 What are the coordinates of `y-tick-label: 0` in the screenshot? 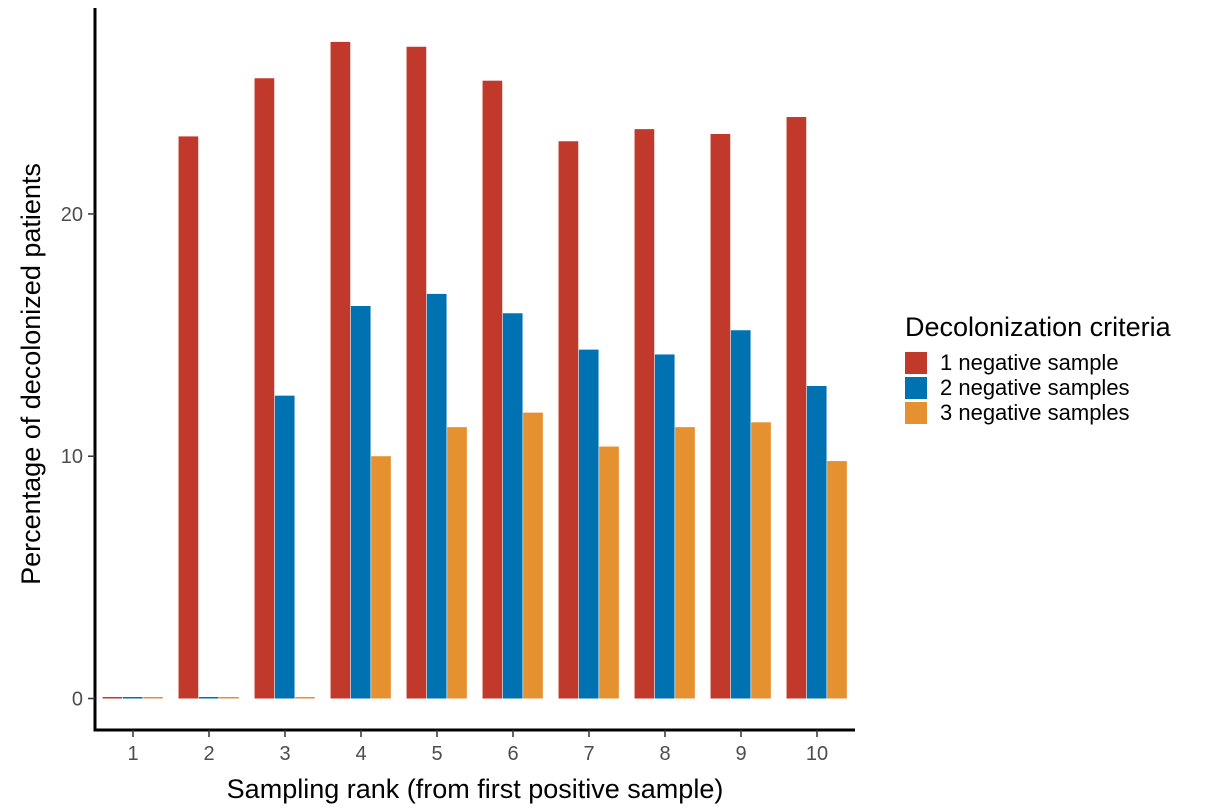 It's located at (77, 700).